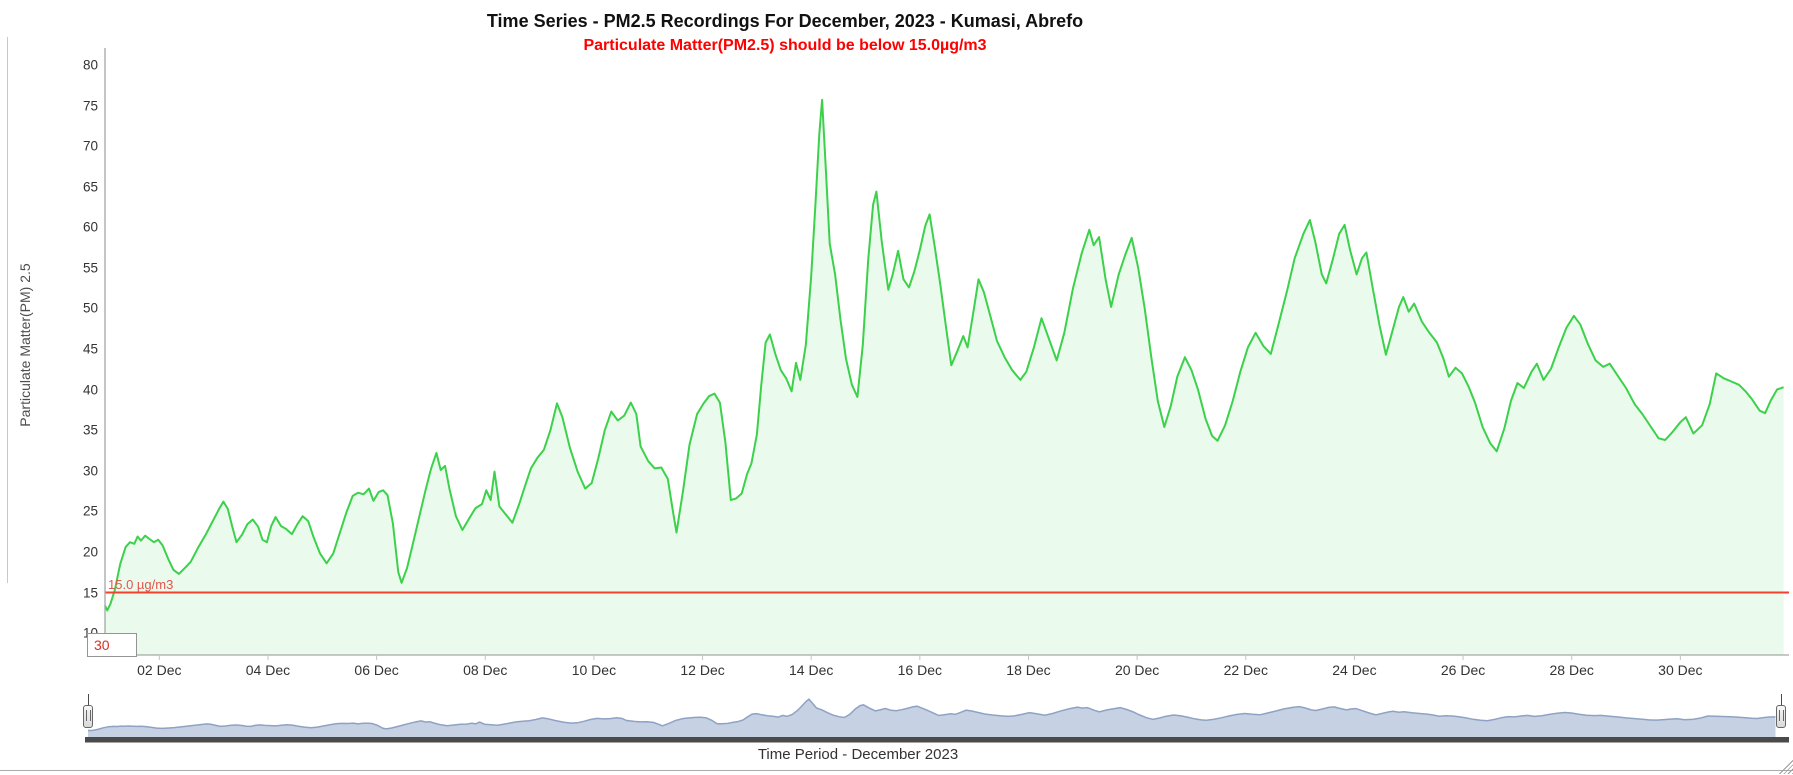 The image size is (1793, 775). I want to click on x-axis-label: 08 Dec, so click(485, 670).